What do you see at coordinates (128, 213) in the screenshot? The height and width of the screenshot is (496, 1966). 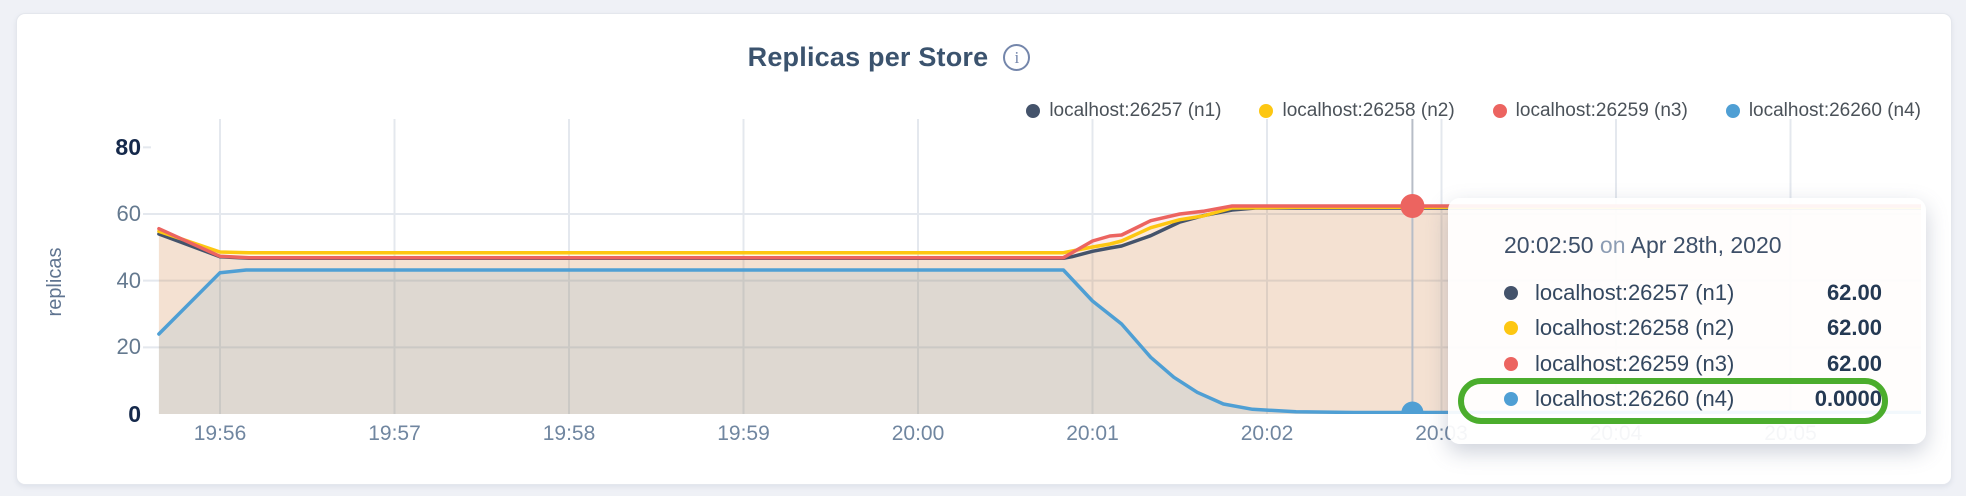 I see `y-tick-label: 60` at bounding box center [128, 213].